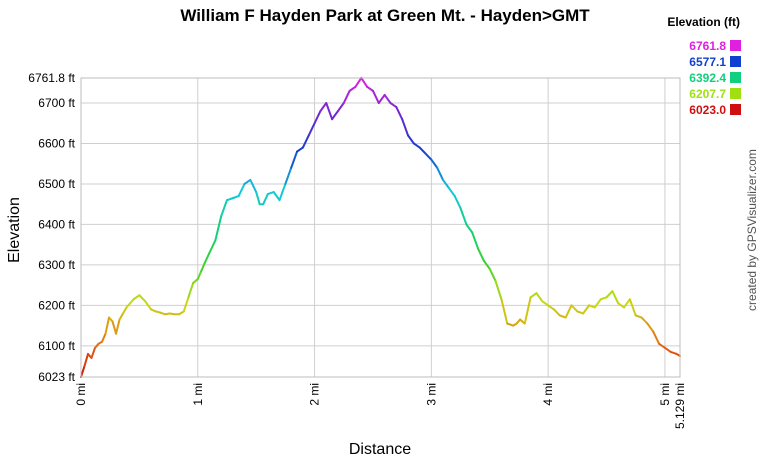 The image size is (760, 460). What do you see at coordinates (548, 394) in the screenshot?
I see `x-tick-label: 4 mi` at bounding box center [548, 394].